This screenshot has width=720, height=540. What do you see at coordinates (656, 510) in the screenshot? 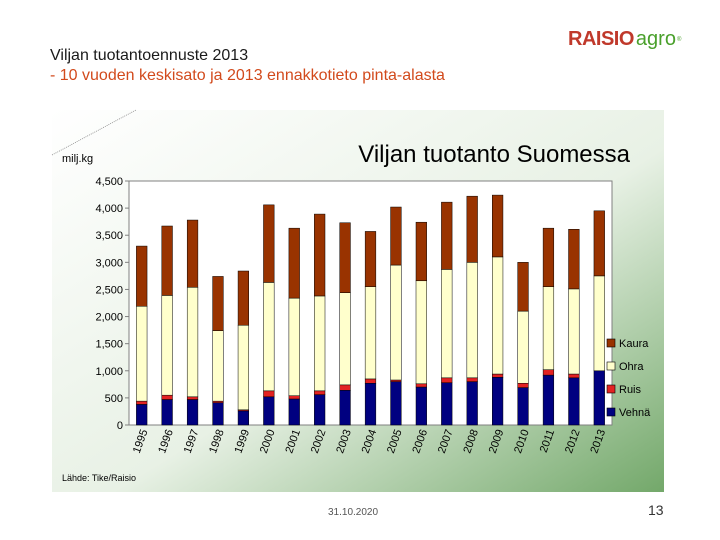
I see `page-number: 13` at bounding box center [656, 510].